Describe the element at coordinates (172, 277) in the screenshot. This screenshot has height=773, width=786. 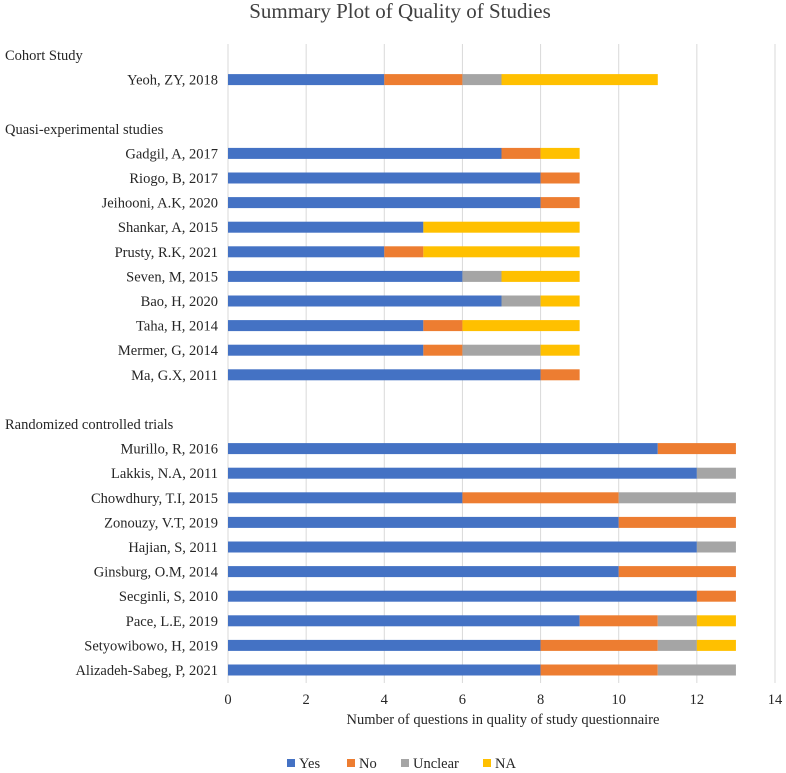
I see `study-label: Seven, M, 2015` at that location.